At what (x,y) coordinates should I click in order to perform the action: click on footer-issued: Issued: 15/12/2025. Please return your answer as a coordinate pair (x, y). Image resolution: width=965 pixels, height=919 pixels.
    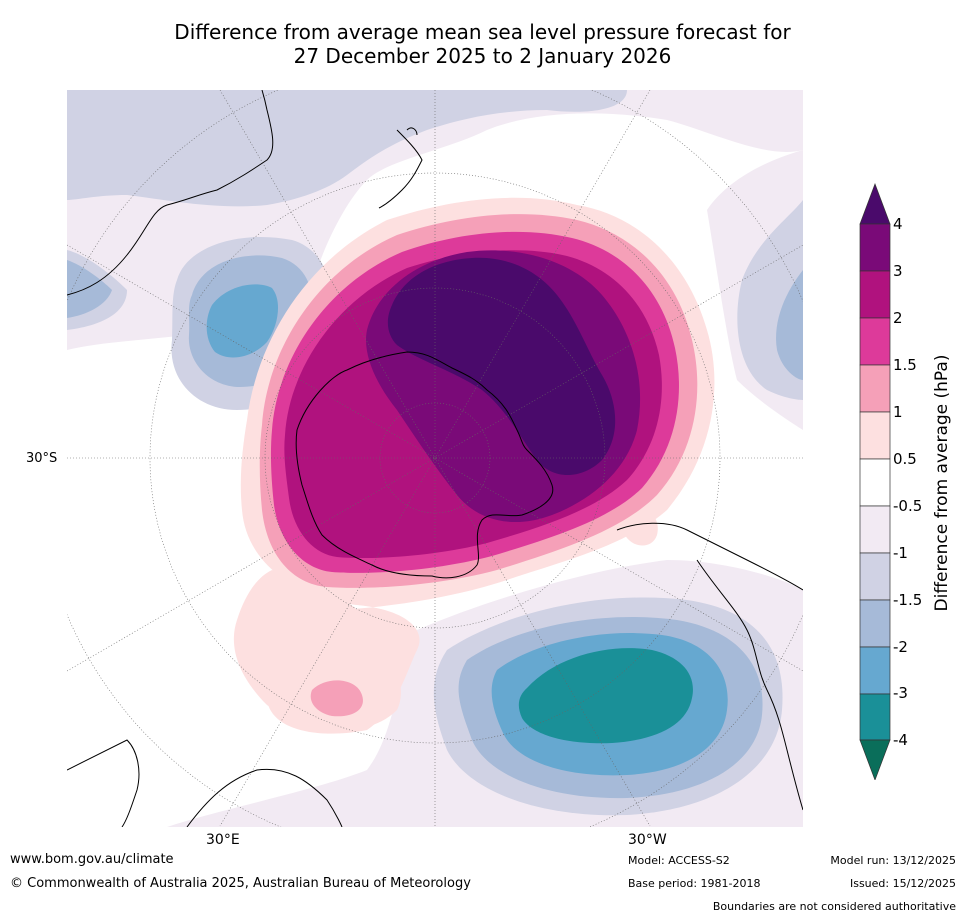
    Looking at the image, I should click on (902, 883).